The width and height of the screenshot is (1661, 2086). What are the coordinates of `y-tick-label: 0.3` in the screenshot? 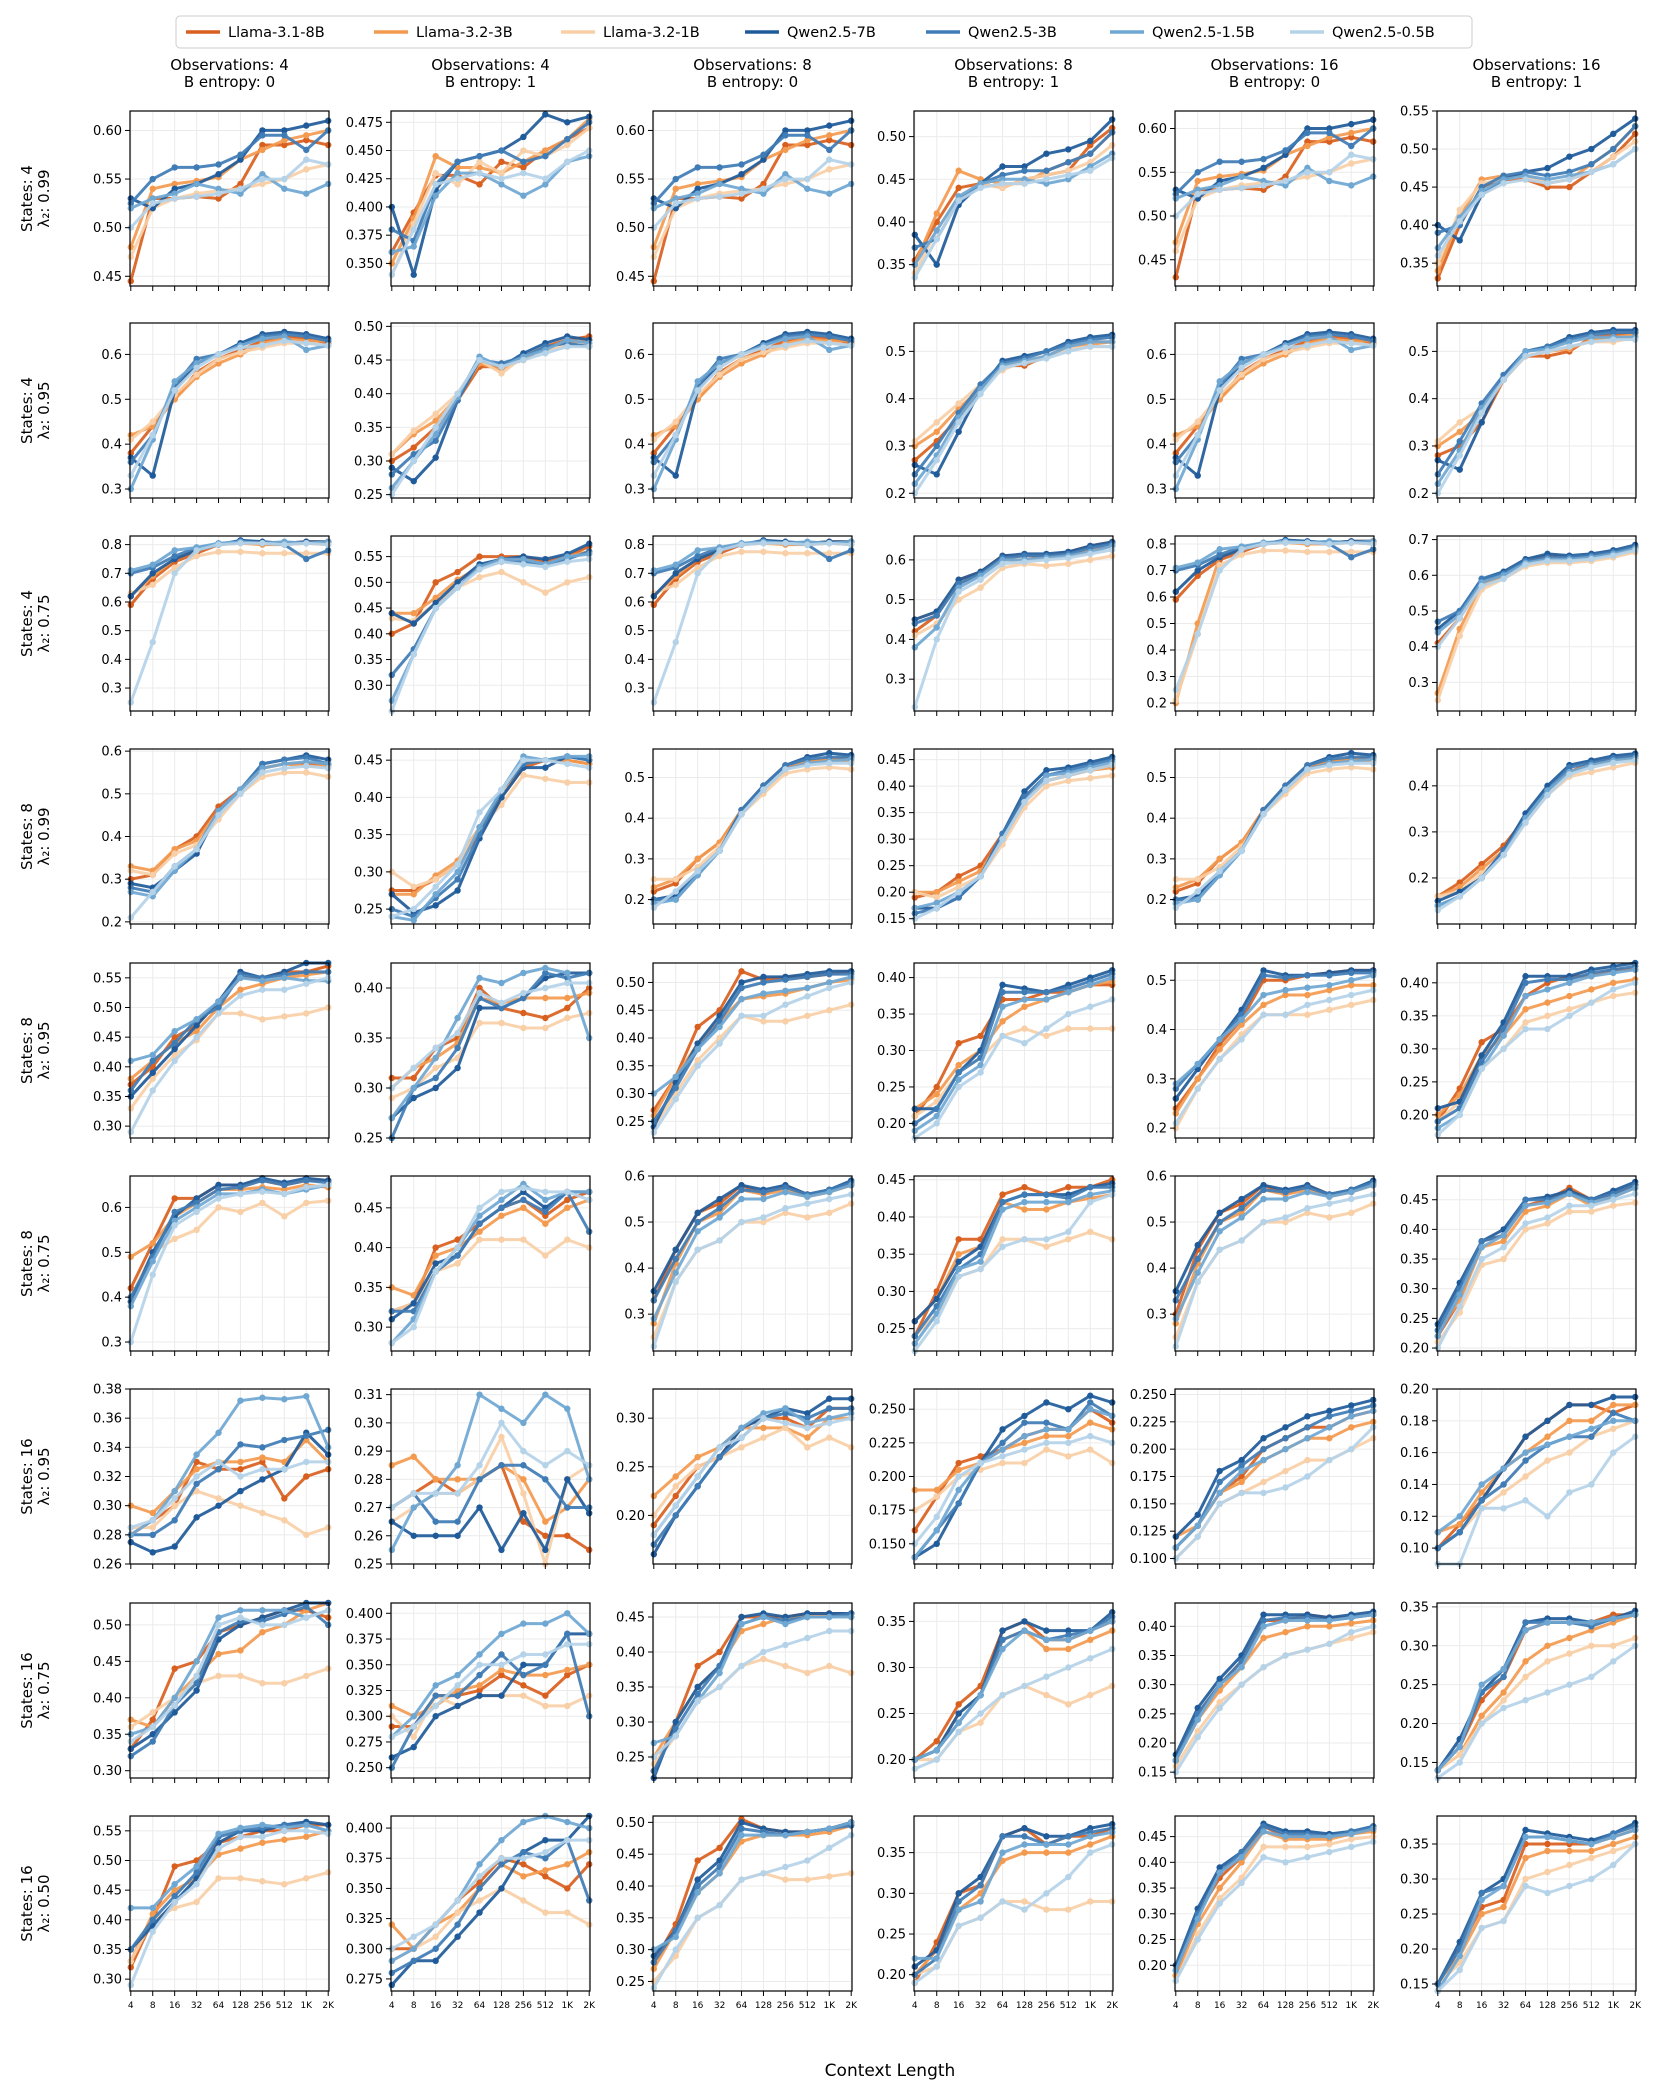 It's located at (634, 490).